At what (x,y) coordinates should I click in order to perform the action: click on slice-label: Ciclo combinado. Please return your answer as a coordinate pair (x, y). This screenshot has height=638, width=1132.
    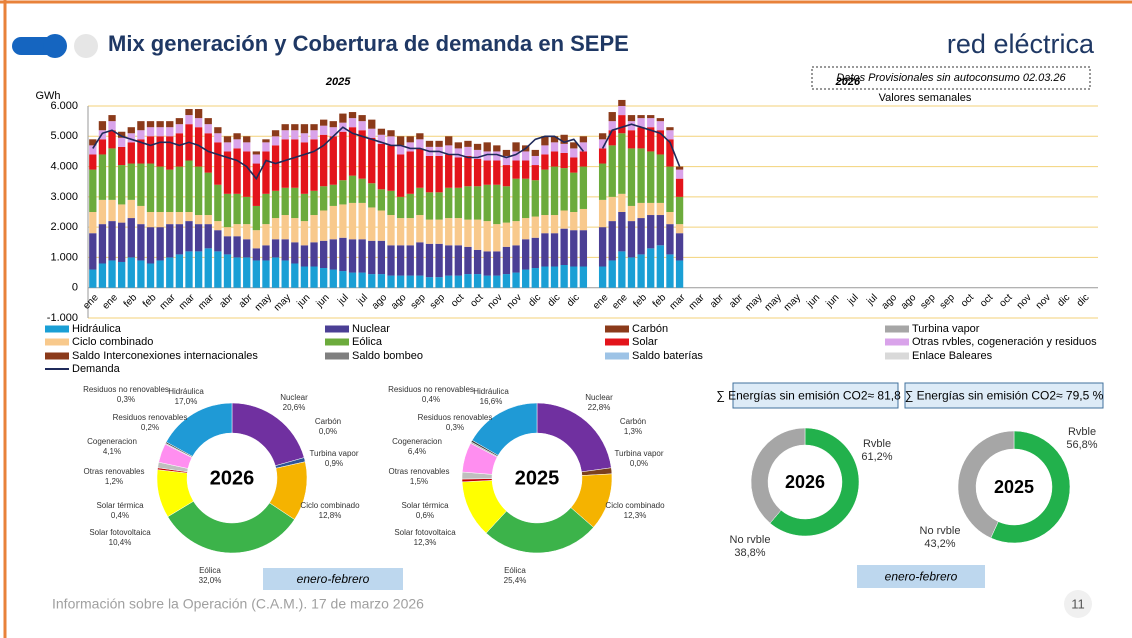
    Looking at the image, I should click on (330, 505).